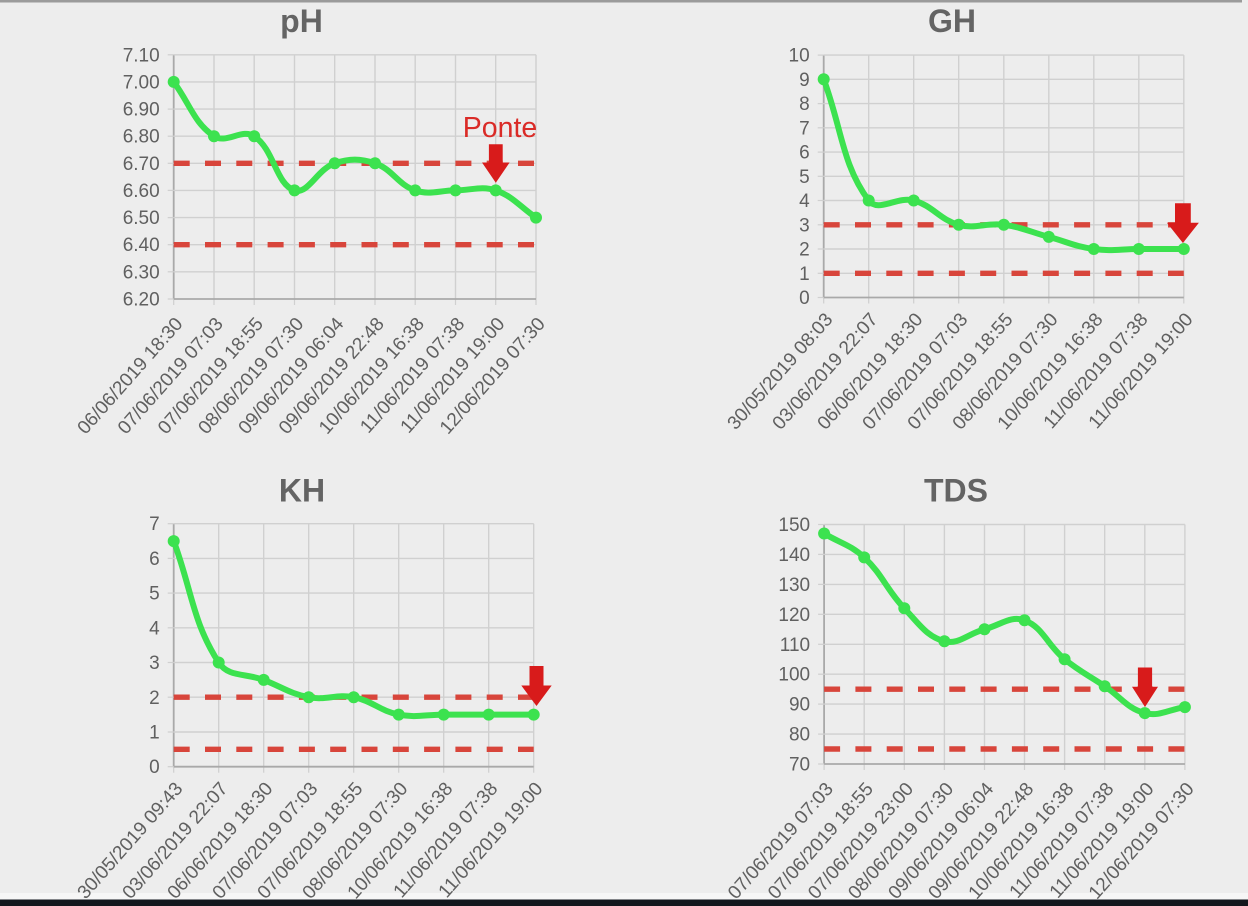  I want to click on svg-text: 140, so click(794, 555).